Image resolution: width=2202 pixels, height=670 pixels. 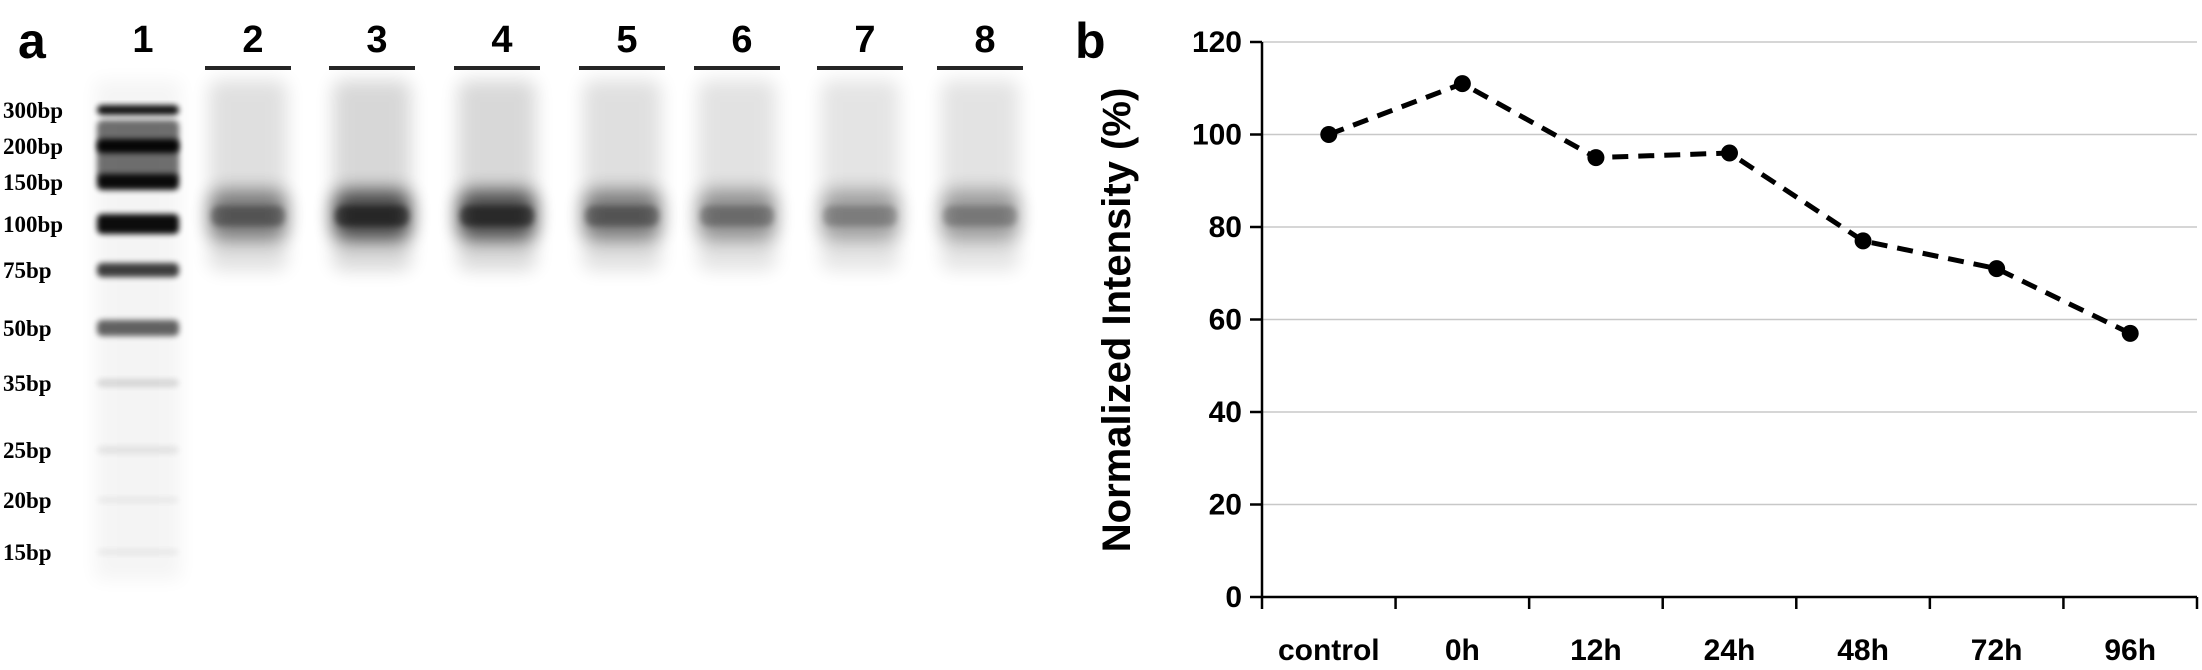 I want to click on lane-number: 7, so click(x=864, y=40).